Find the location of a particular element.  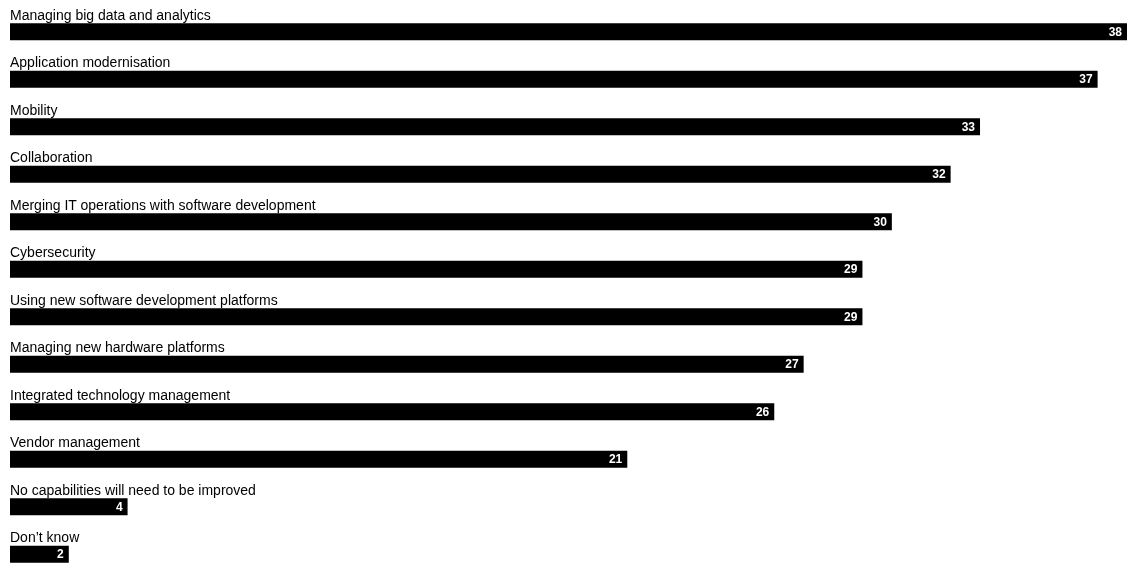

y-tick-label: Managing new hardware platforms is located at coordinates (117, 347).